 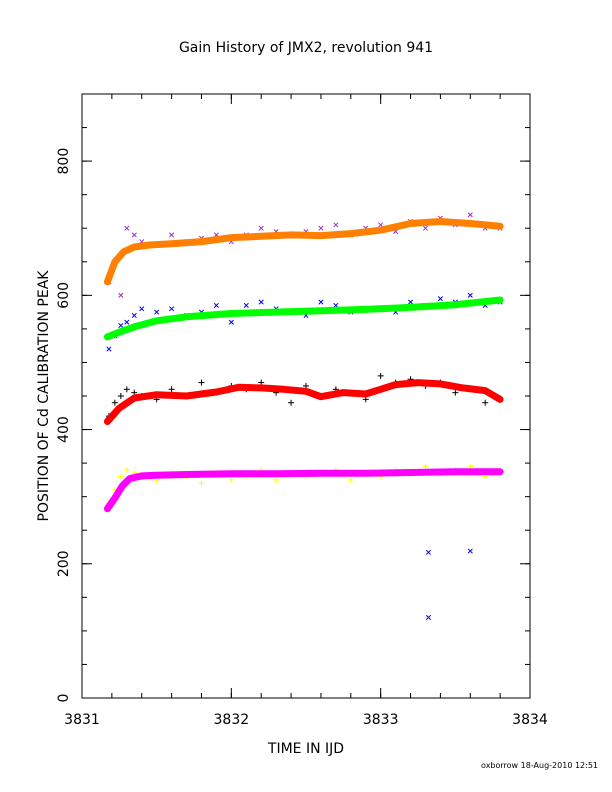 I want to click on y-tick-label: 0, so click(x=64, y=698).